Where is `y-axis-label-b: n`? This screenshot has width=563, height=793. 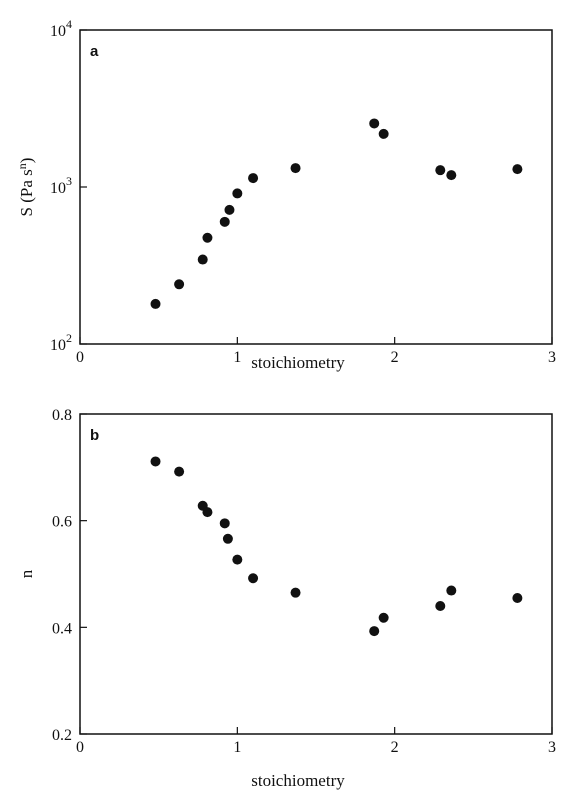 y-axis-label-b: n is located at coordinates (26, 573).